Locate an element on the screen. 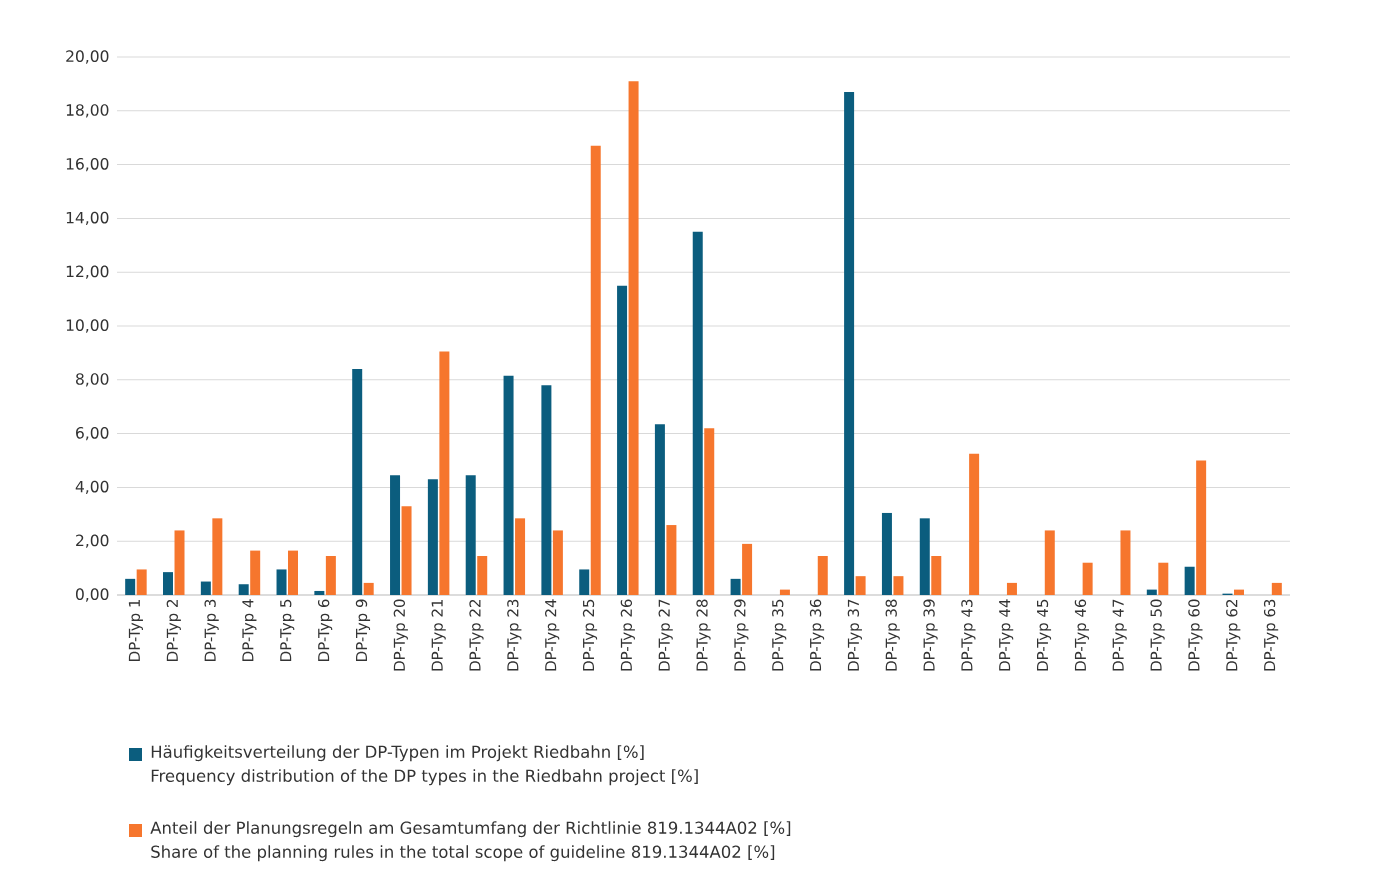 This screenshot has height=892, width=1386. x-tick-label: DP-Typ 36 is located at coordinates (817, 635).